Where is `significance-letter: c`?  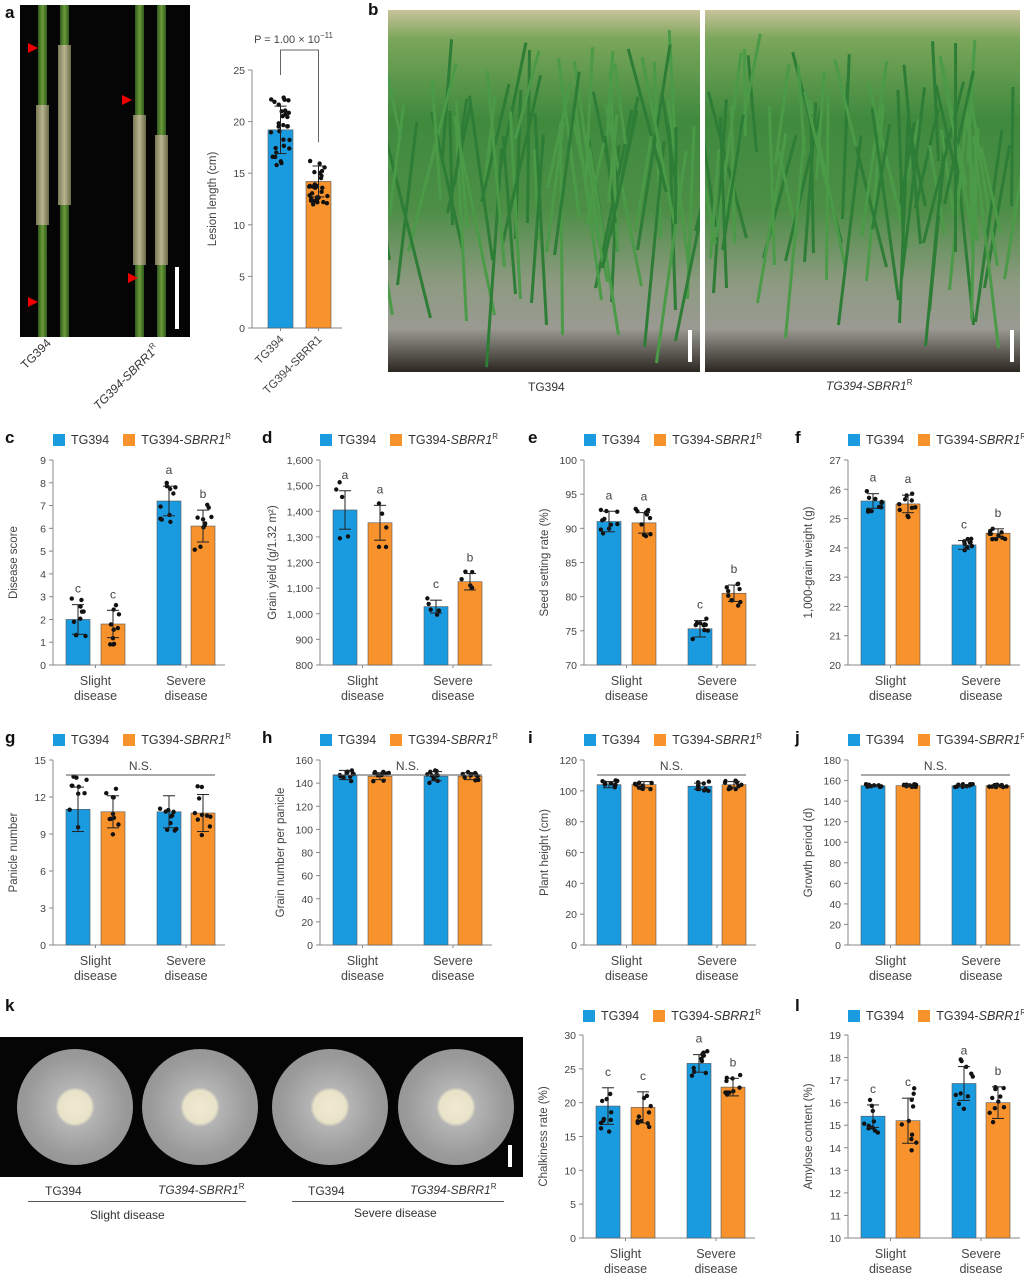
significance-letter: c is located at coordinates (873, 1089).